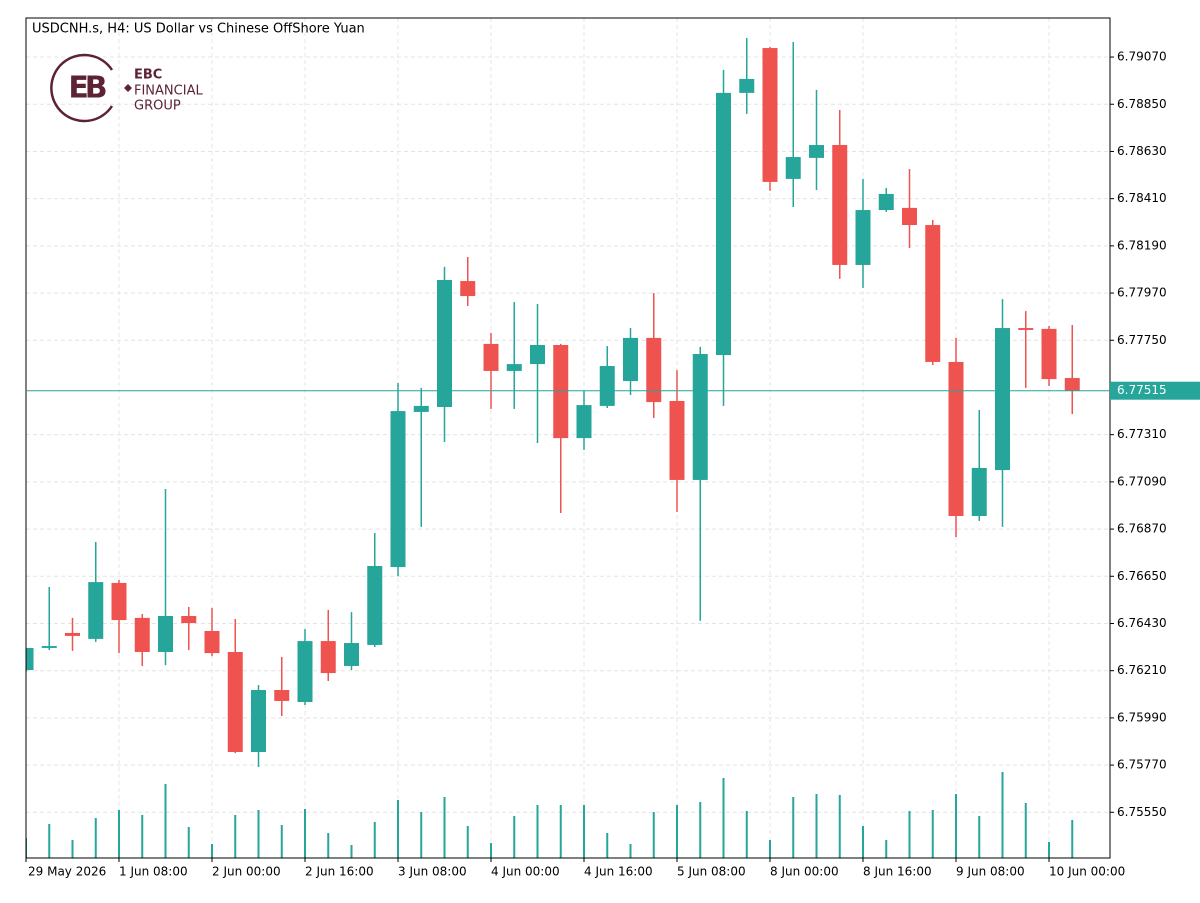 The width and height of the screenshot is (1200, 903). Describe the element at coordinates (1142, 717) in the screenshot. I see `y-tick-label: 6.75990` at that location.